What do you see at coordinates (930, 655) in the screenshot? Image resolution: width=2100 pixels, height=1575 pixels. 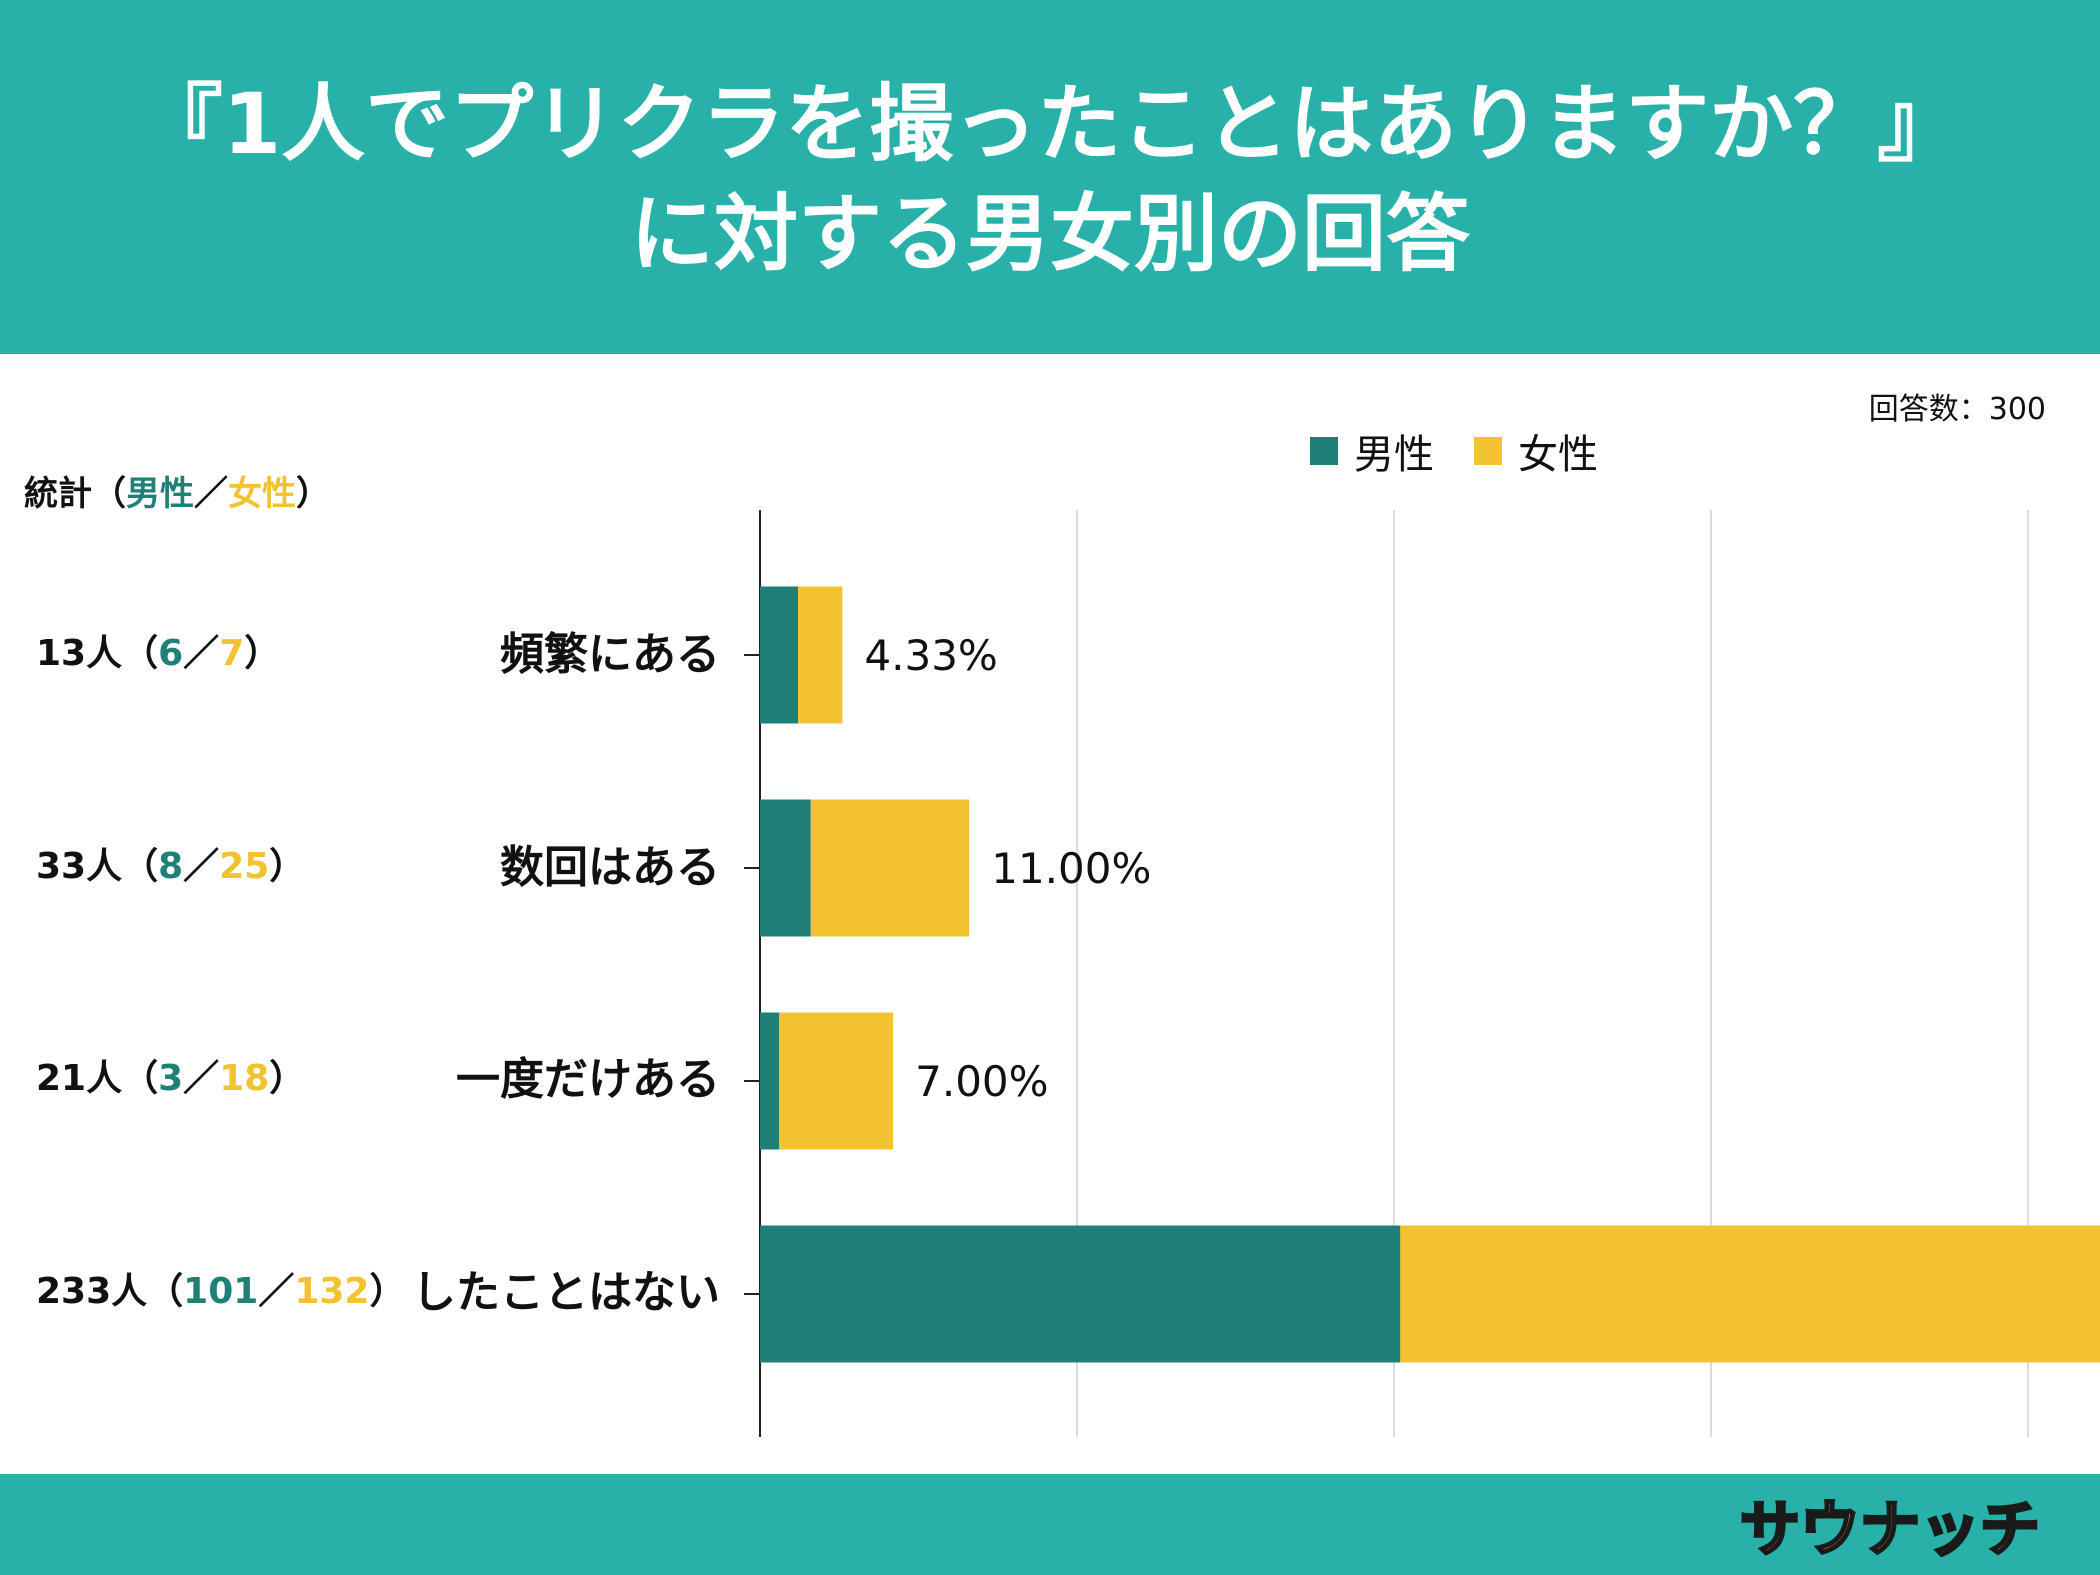 I see `data-label: 4.33%` at bounding box center [930, 655].